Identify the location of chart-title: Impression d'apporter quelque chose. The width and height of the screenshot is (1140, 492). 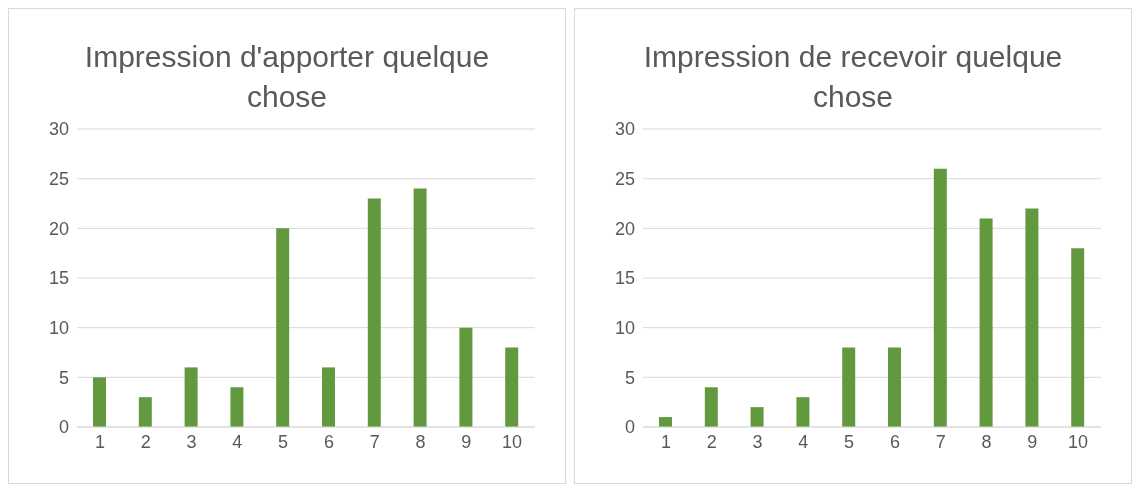
(287, 76).